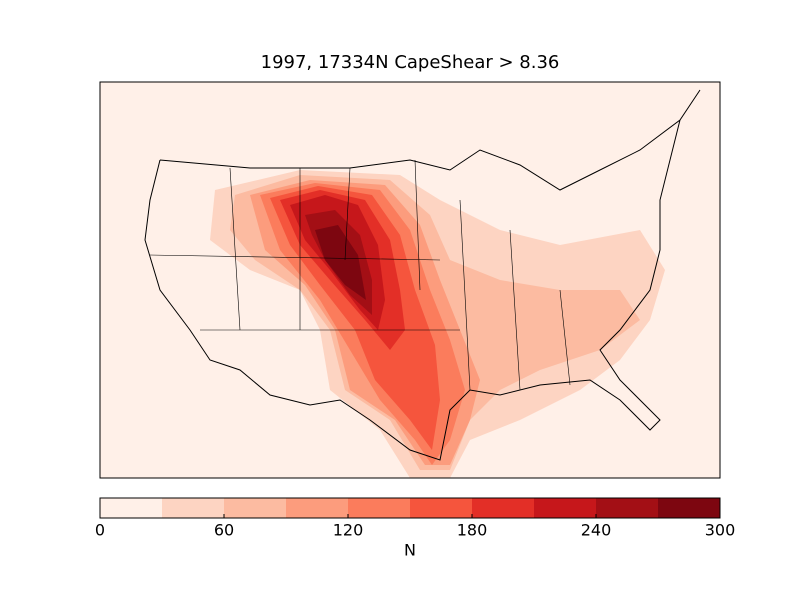 Image resolution: width=800 pixels, height=604 pixels. I want to click on colorbar-label: N, so click(410, 550).